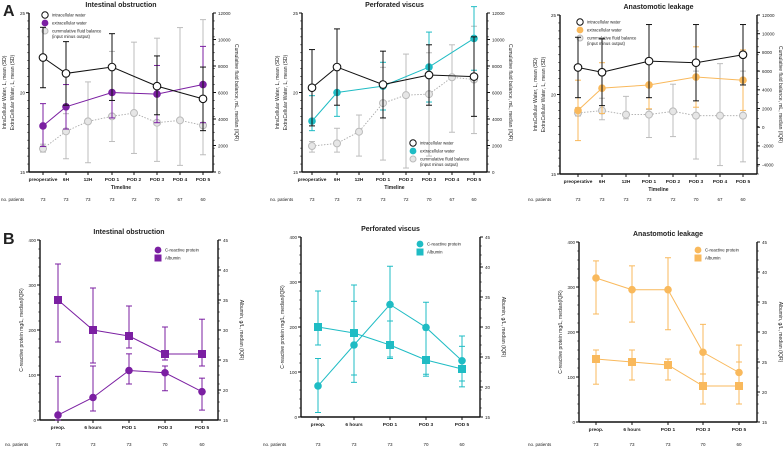 The height and width of the screenshot is (452, 783). I want to click on x-tick-label: POD 1, so click(383, 180).